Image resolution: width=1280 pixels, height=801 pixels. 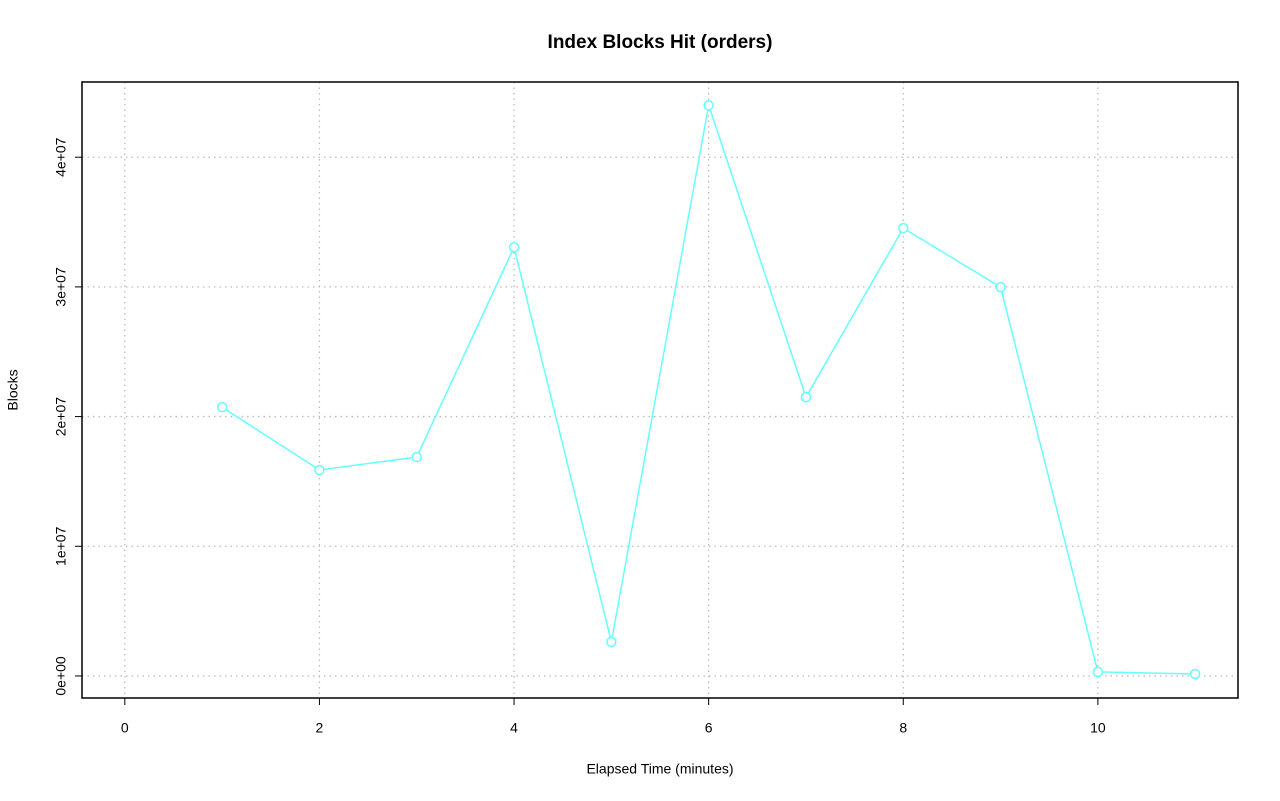 I want to click on y-tick-label: 4e+07, so click(x=61, y=157).